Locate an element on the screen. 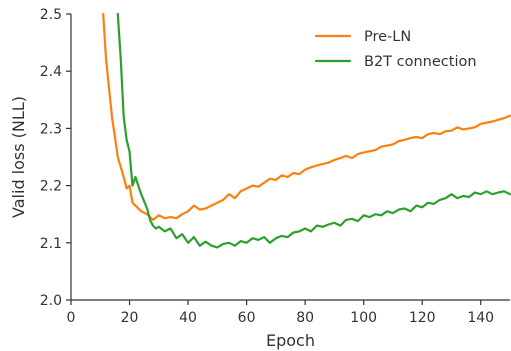  legend-label-pre-ln: Pre-LN is located at coordinates (387, 37).